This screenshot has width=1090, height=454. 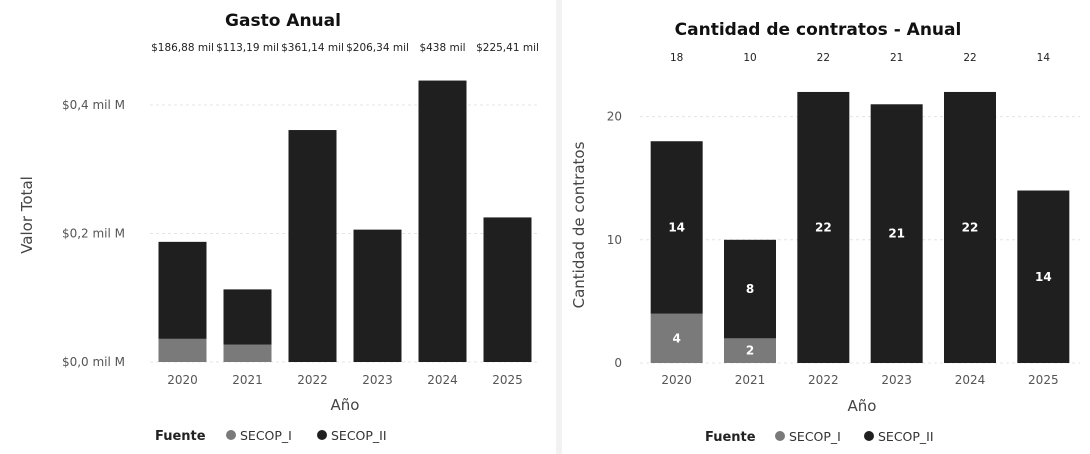 I want to click on y-tick-label: $0,4 mil M, so click(x=93, y=105).